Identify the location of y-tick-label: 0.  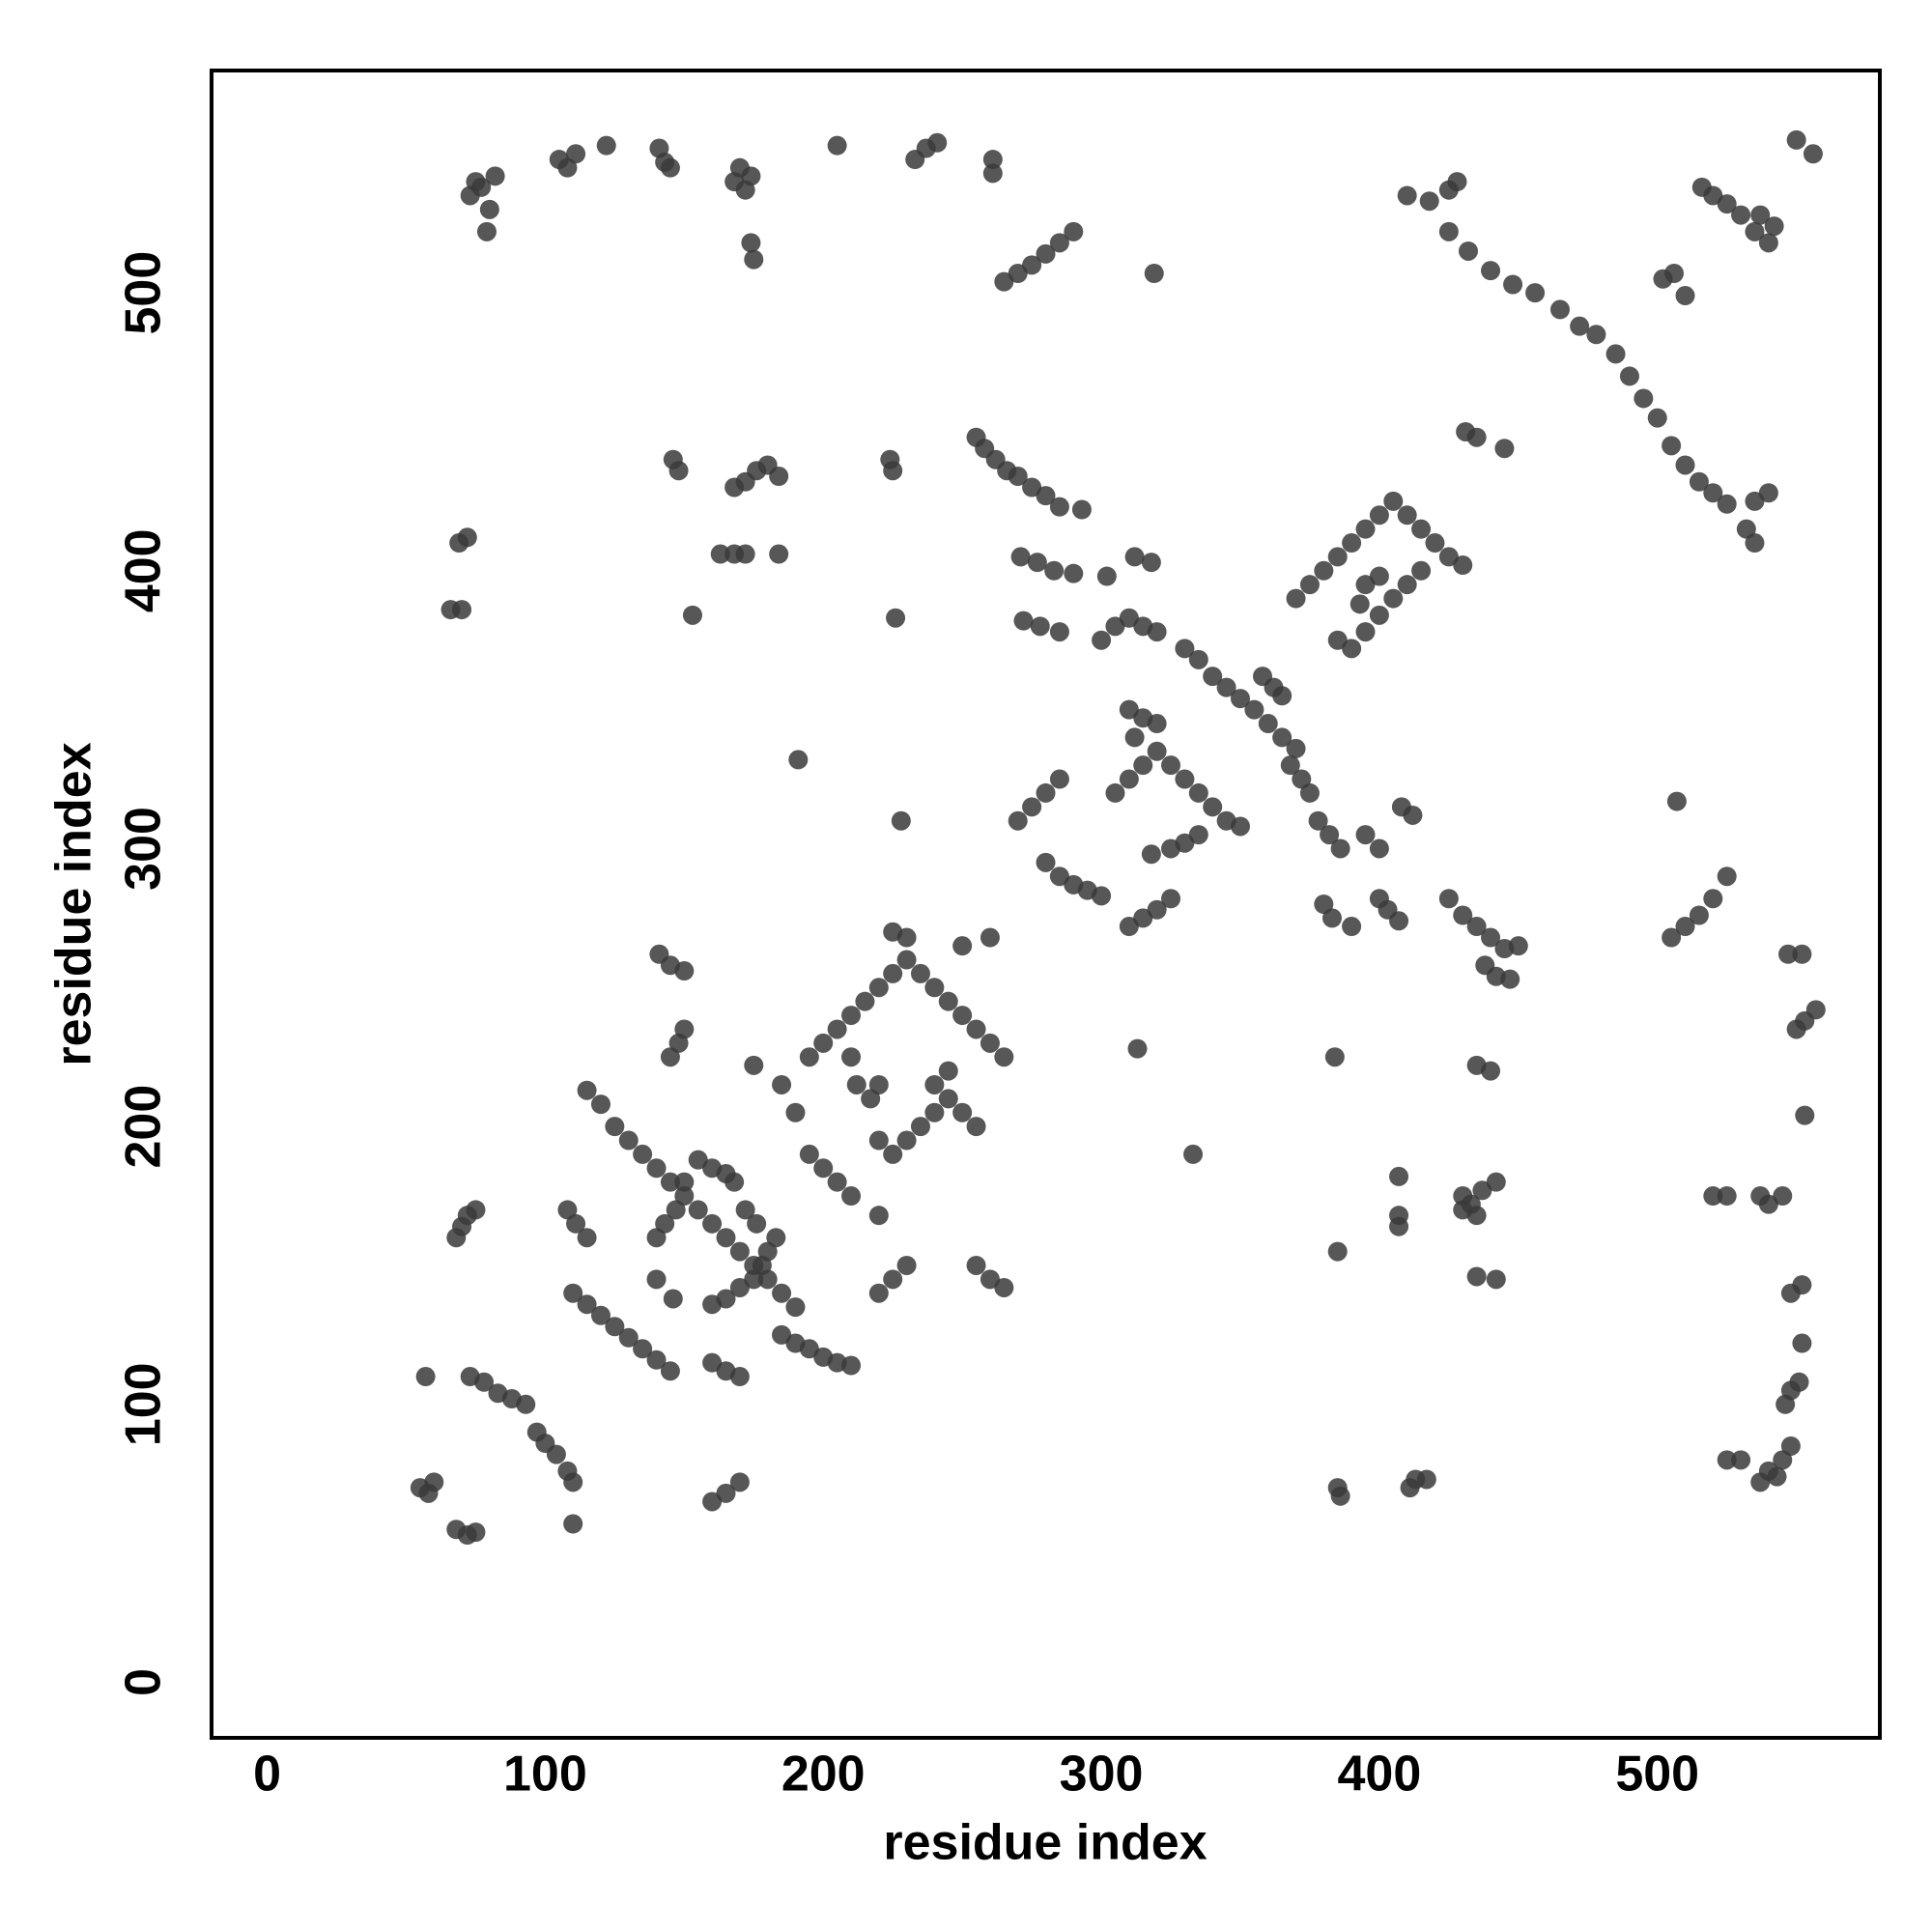
(144, 1682).